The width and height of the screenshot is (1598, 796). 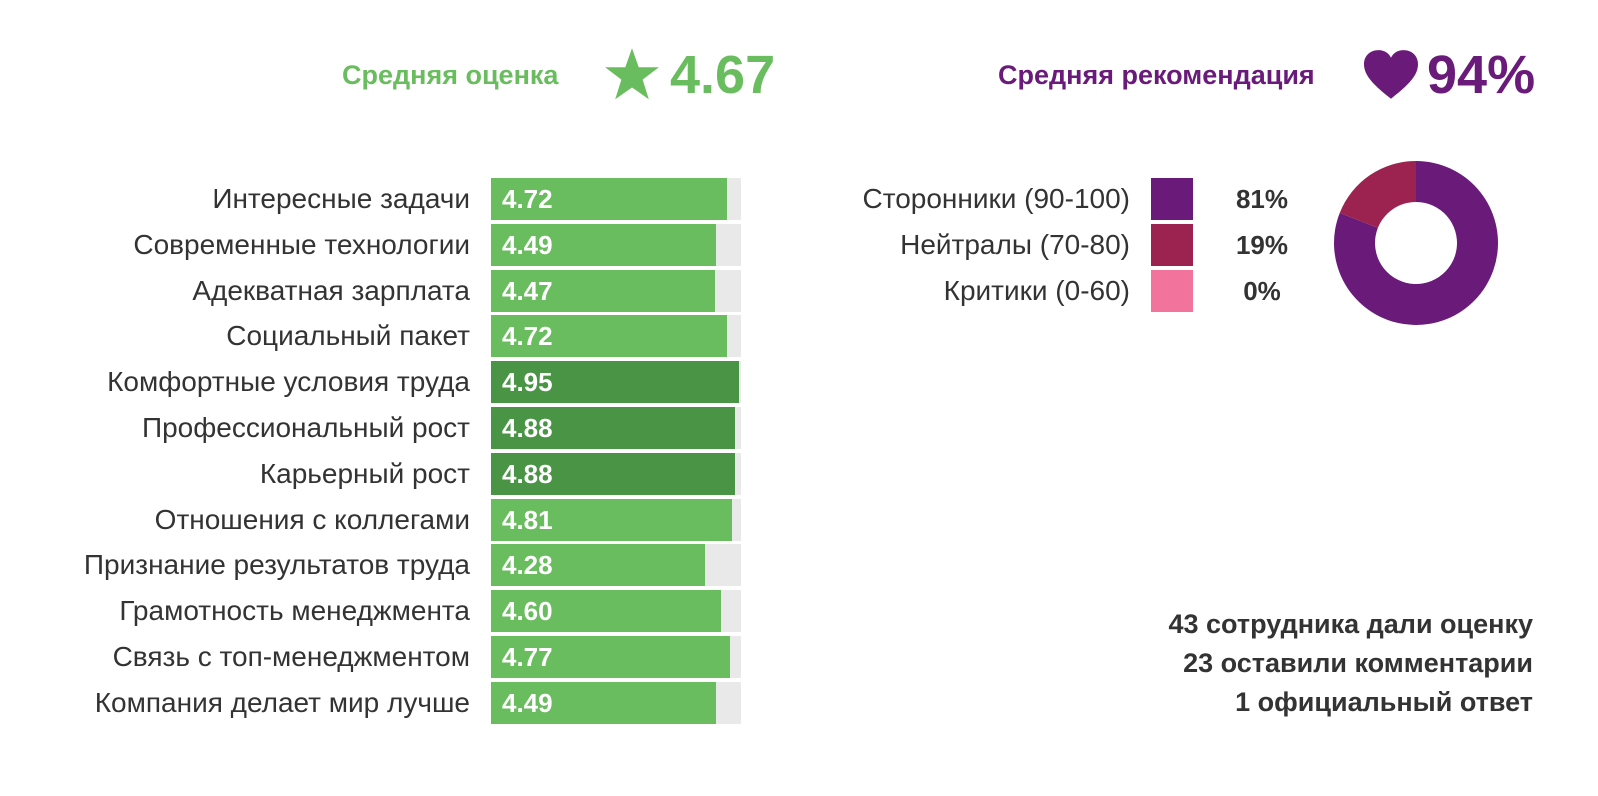 I want to click on avg-rating-label: Средняя оценка, so click(x=450, y=75).